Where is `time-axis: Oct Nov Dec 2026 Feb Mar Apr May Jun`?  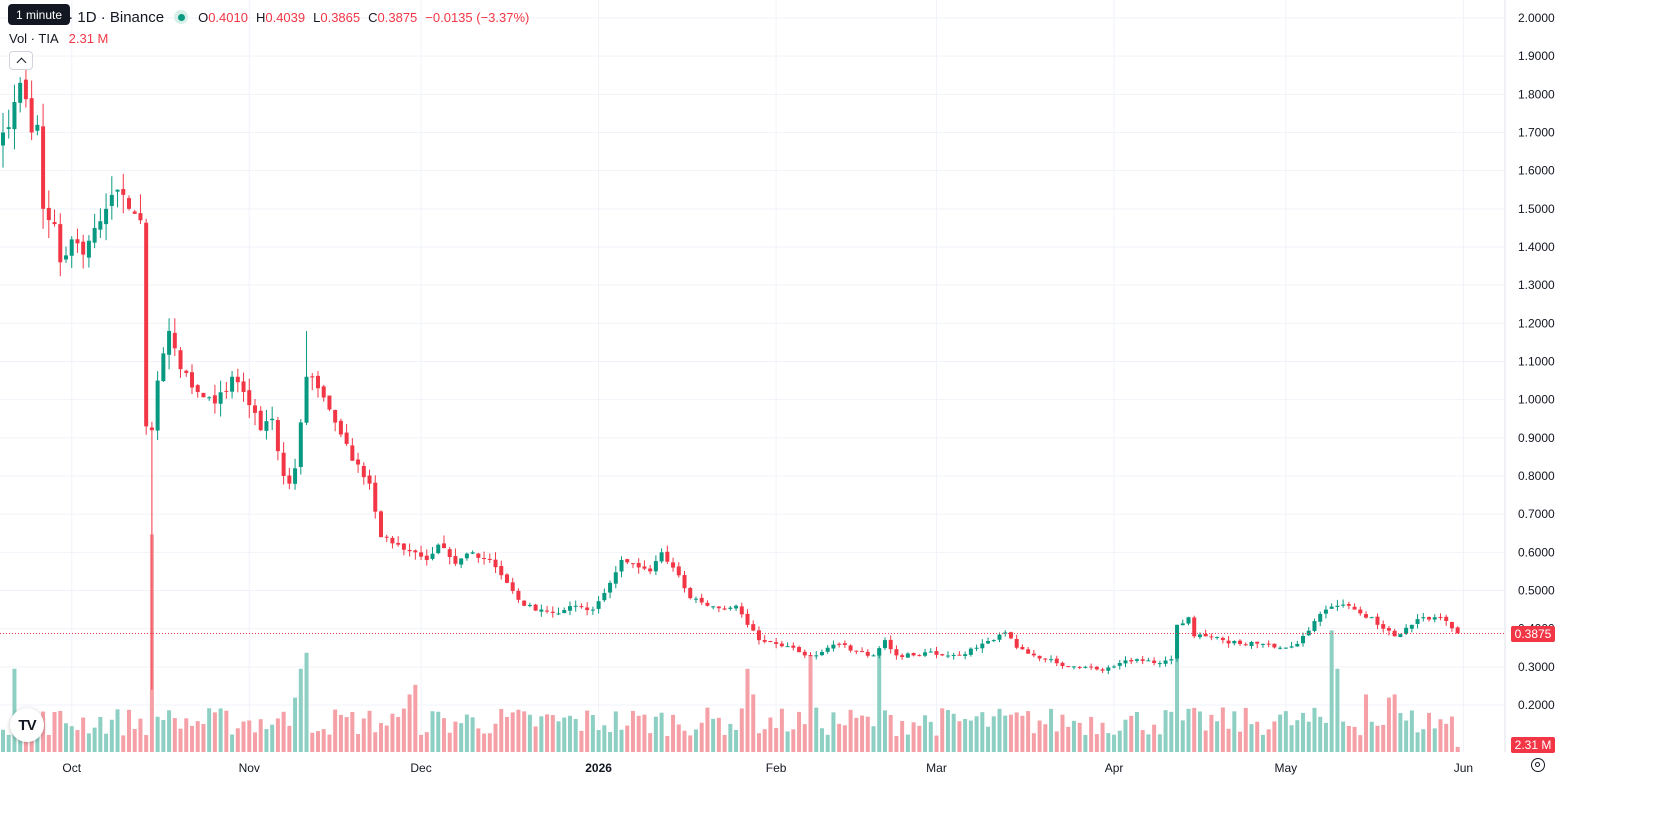 time-axis: Oct Nov Dec 2026 Feb Mar Apr May Jun is located at coordinates (767, 768).